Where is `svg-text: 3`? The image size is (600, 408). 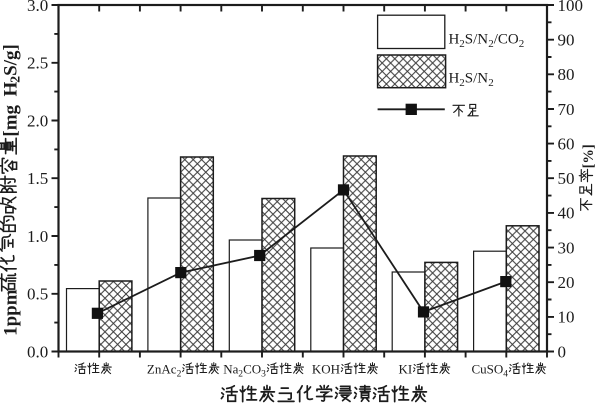 svg-text: 3 is located at coordinates (263, 375).